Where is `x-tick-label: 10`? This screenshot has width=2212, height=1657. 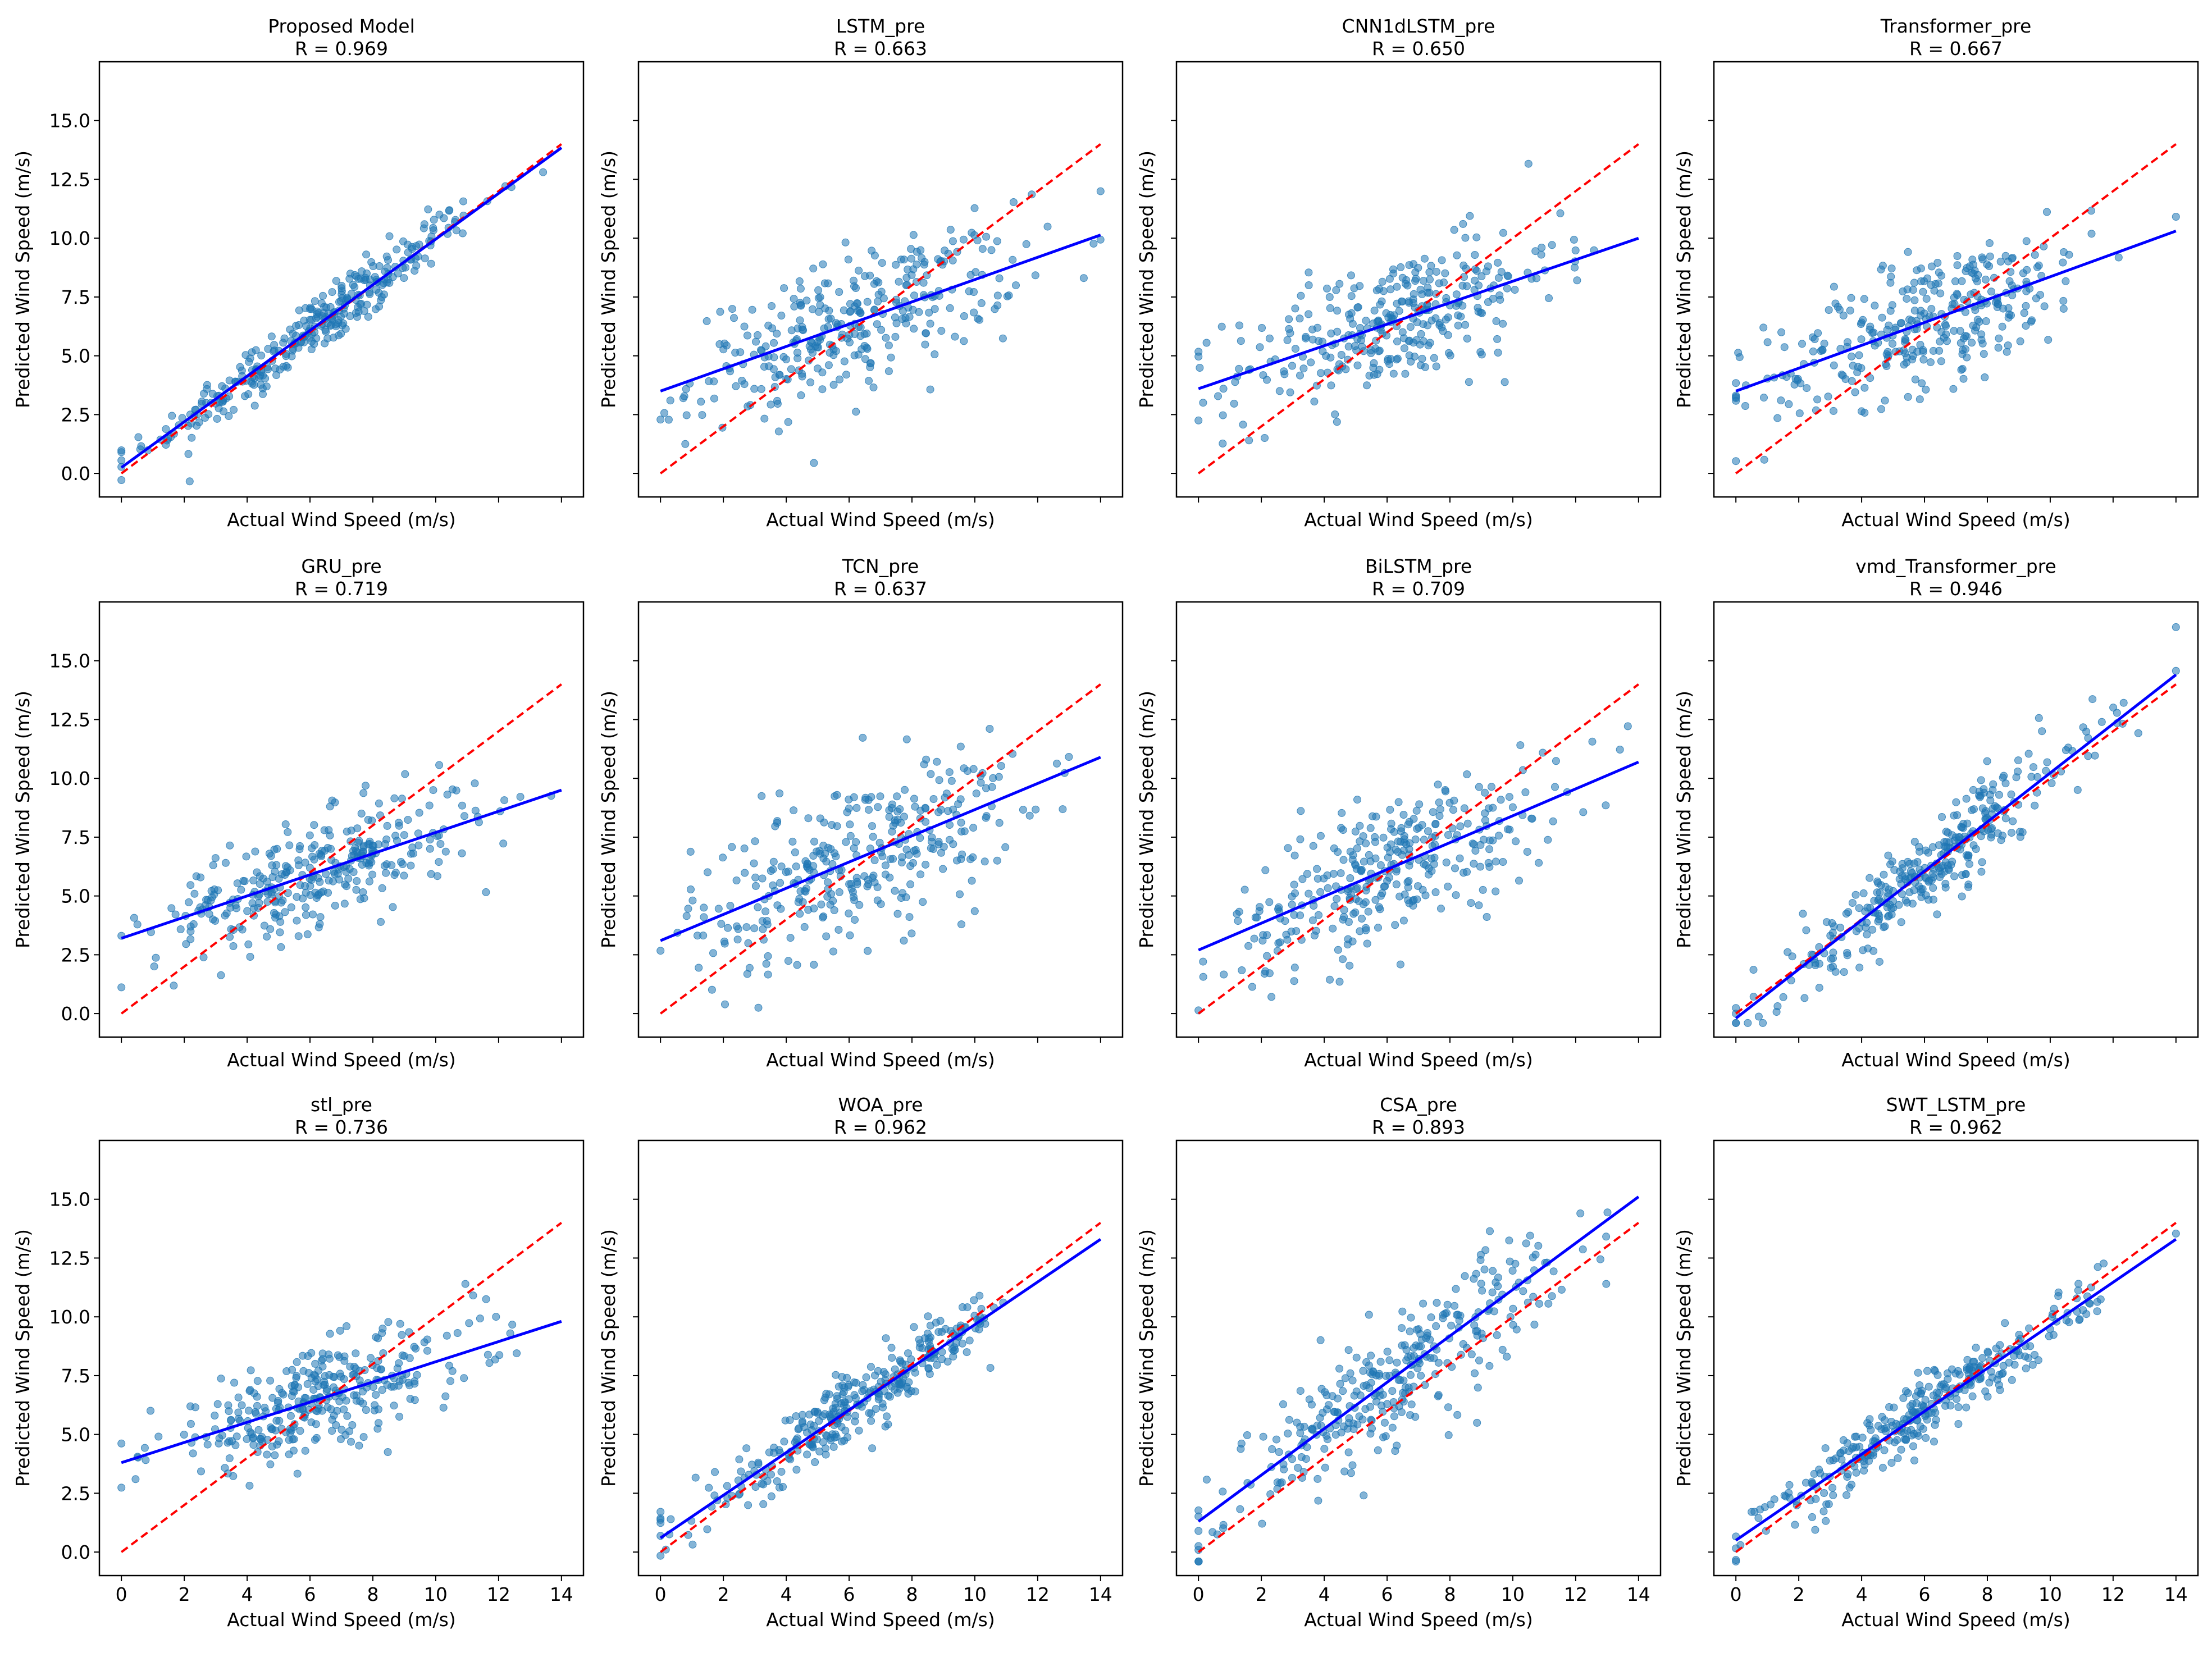
x-tick-label: 10 is located at coordinates (436, 1594).